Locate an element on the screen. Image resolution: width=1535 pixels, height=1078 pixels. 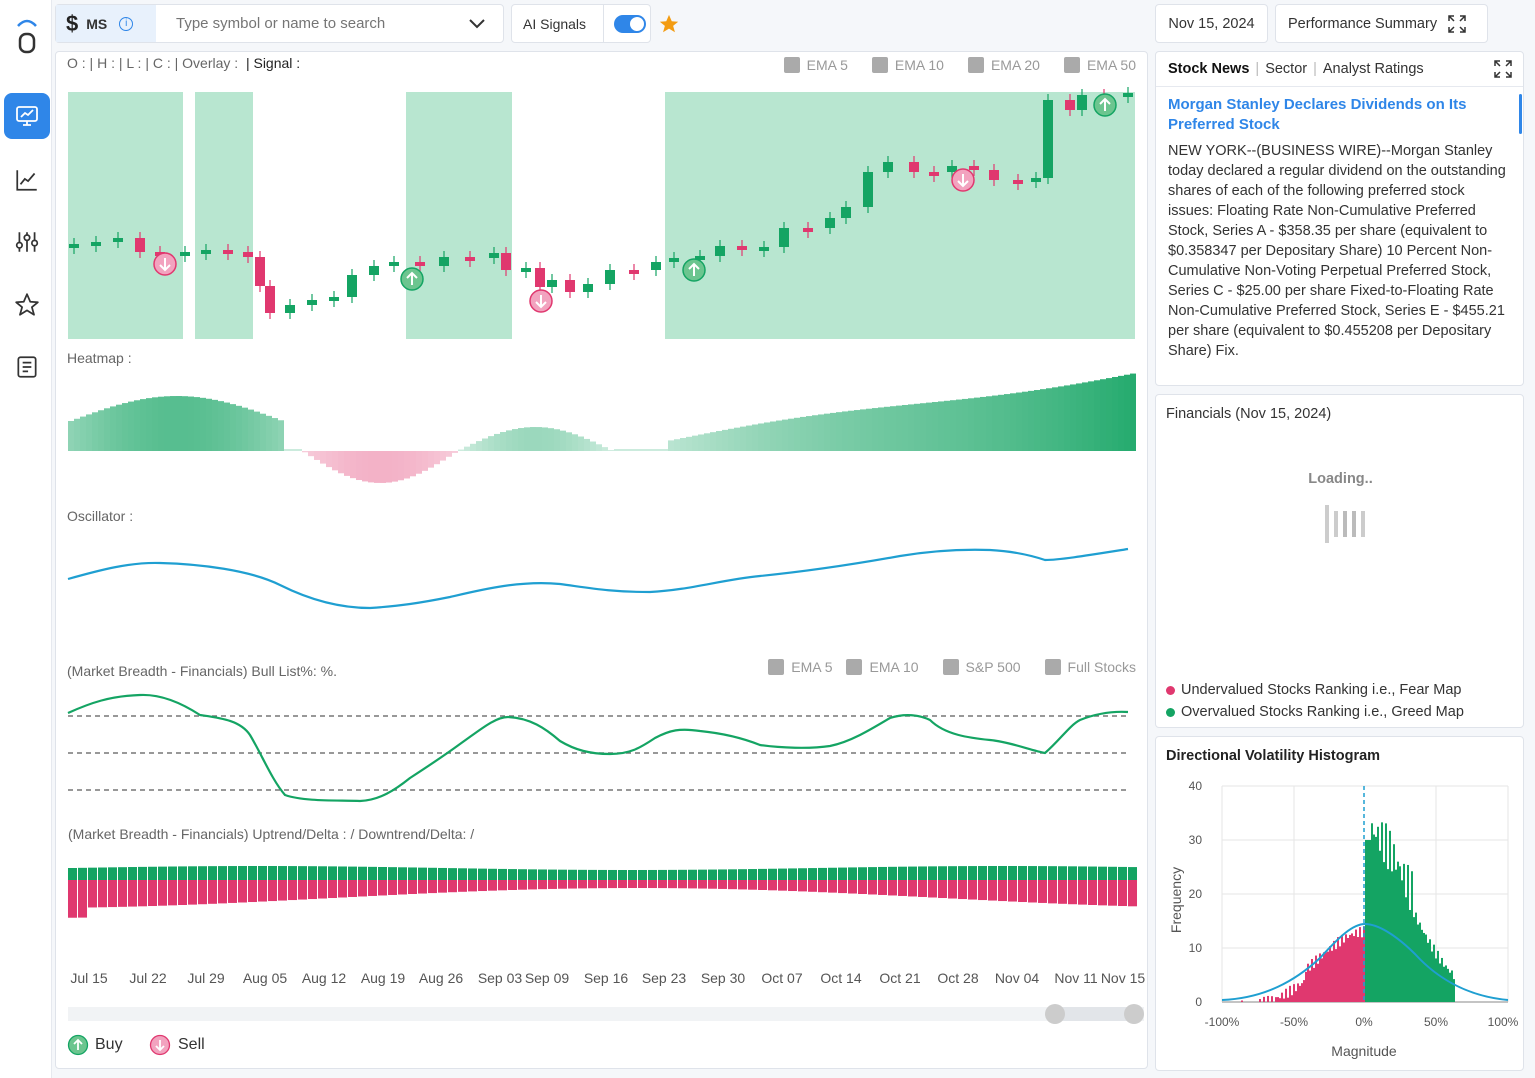
nav-favorites is located at coordinates (27, 305).